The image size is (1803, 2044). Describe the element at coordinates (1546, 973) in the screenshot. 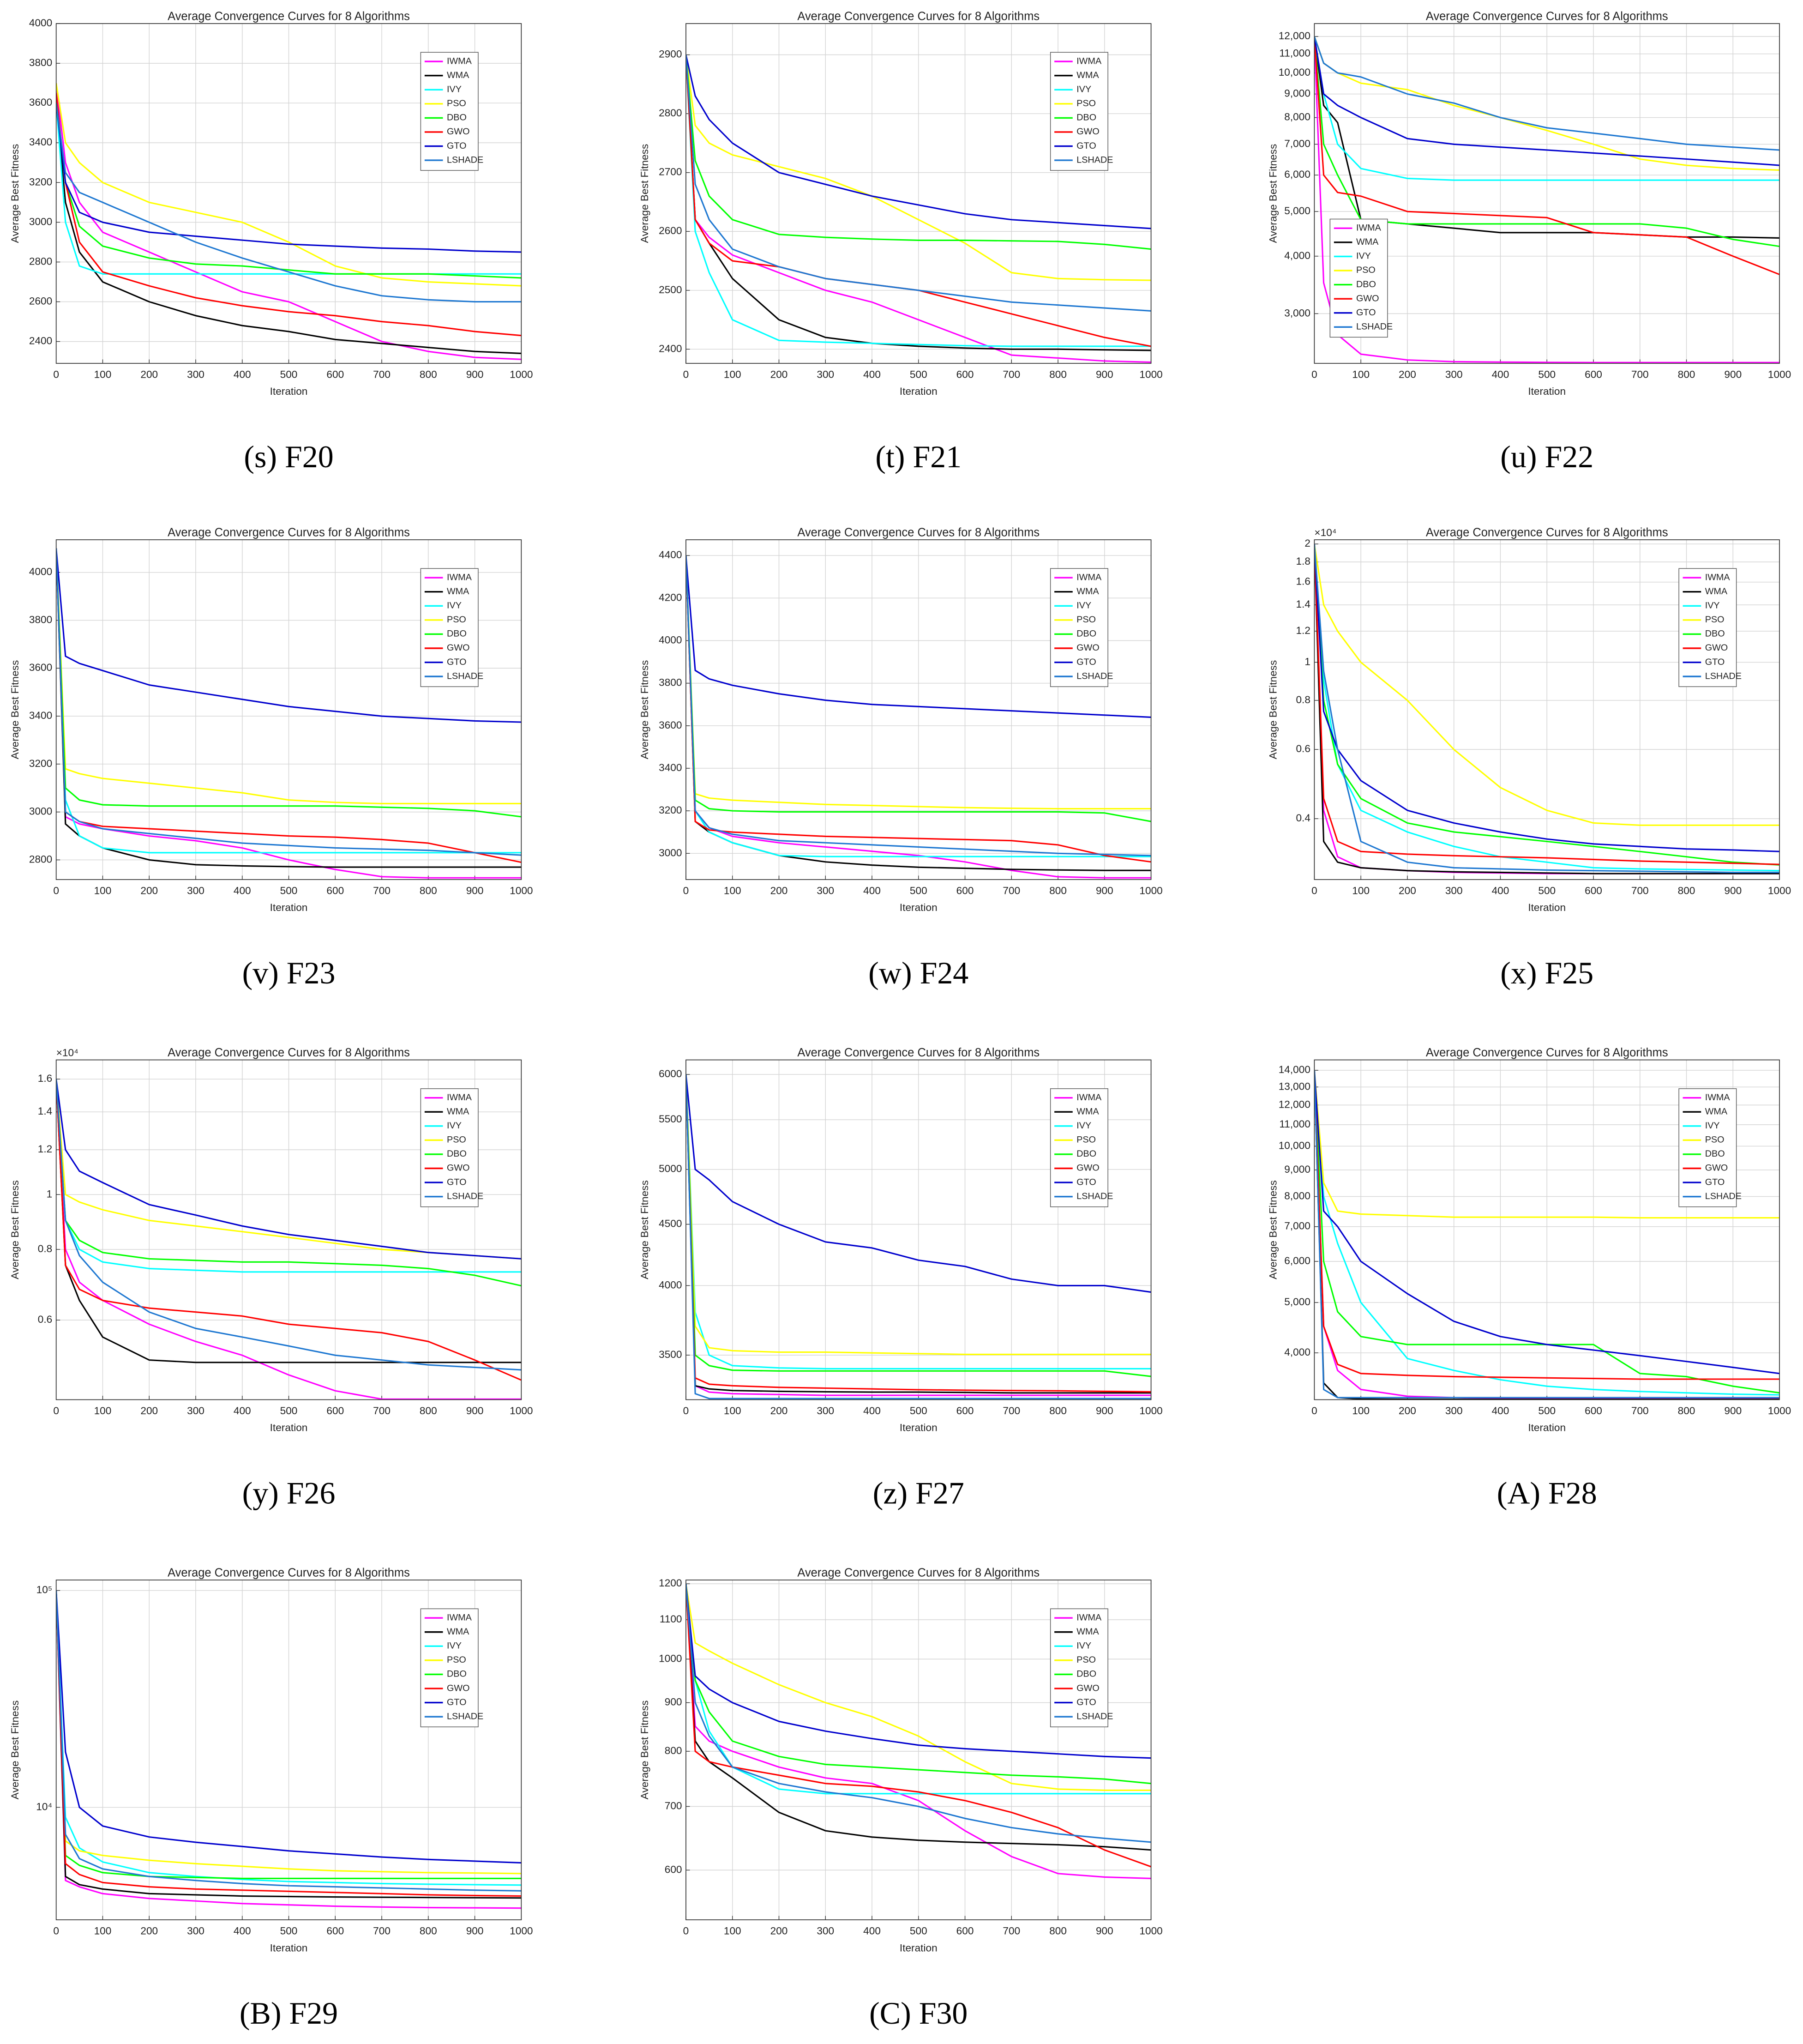

I see `panel-caption: (x) F25` at that location.